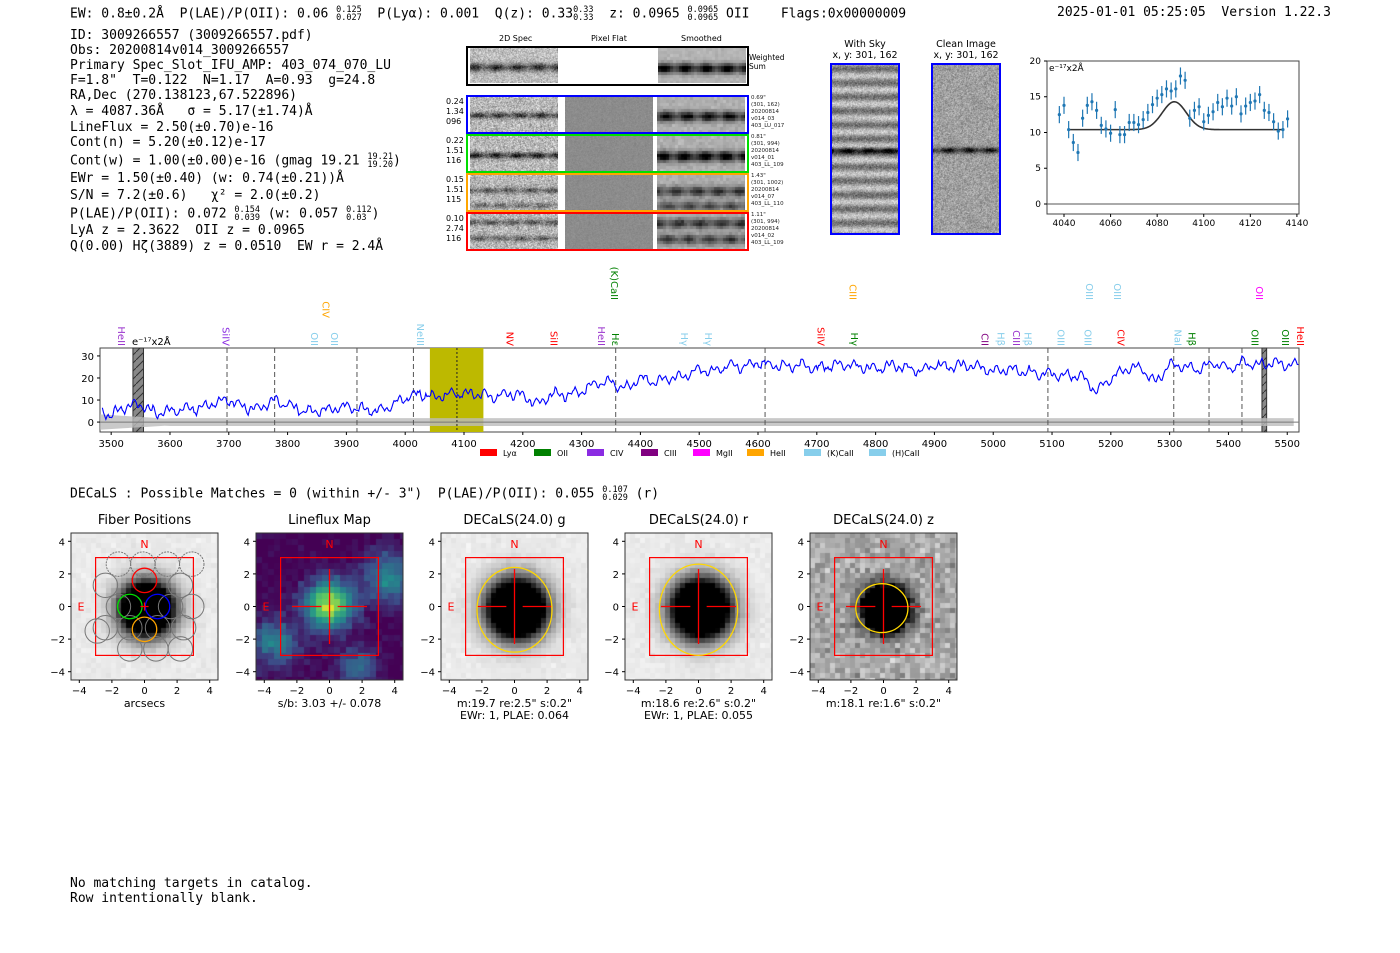  Describe the element at coordinates (607, 66) in the screenshot. I see `weighted-sum-frame` at that location.